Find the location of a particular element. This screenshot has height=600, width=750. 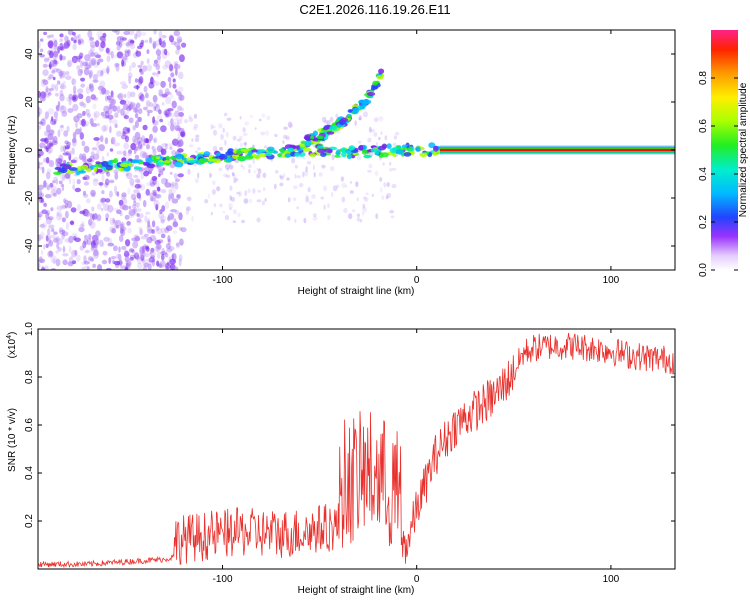

x-tick-label: 0 is located at coordinates (417, 280).